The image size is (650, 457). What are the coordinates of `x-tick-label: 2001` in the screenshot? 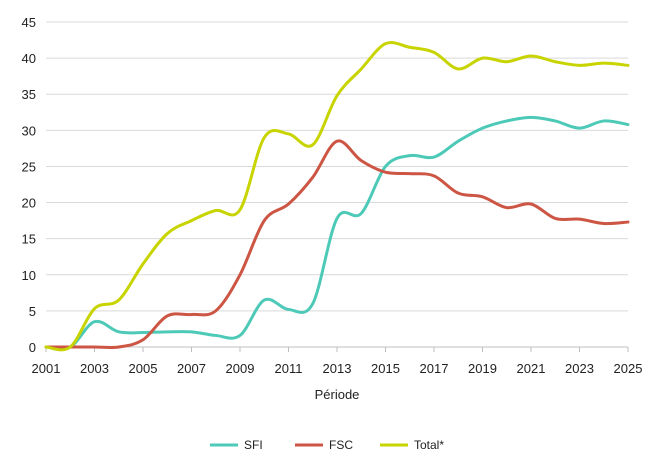 It's located at (46, 368).